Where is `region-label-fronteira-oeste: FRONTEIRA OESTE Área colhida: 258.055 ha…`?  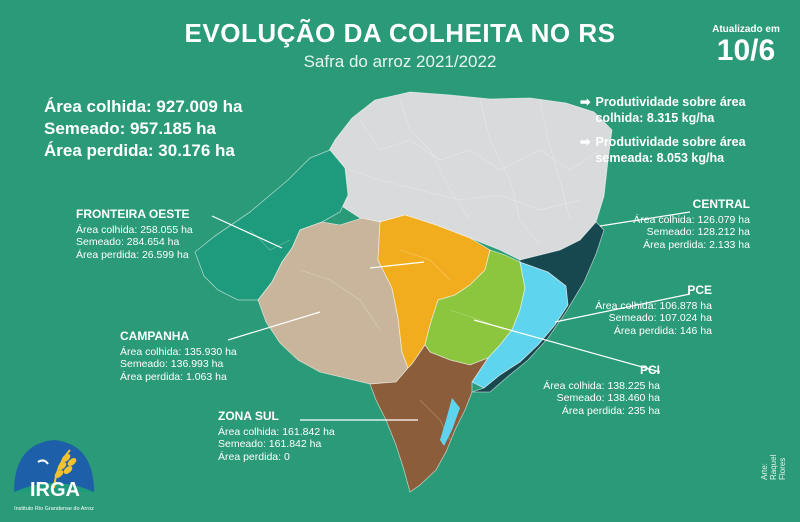
region-label-fronteira-oeste: FRONTEIRA OESTE Área colhida: 258.055 ha… is located at coordinates (134, 234).